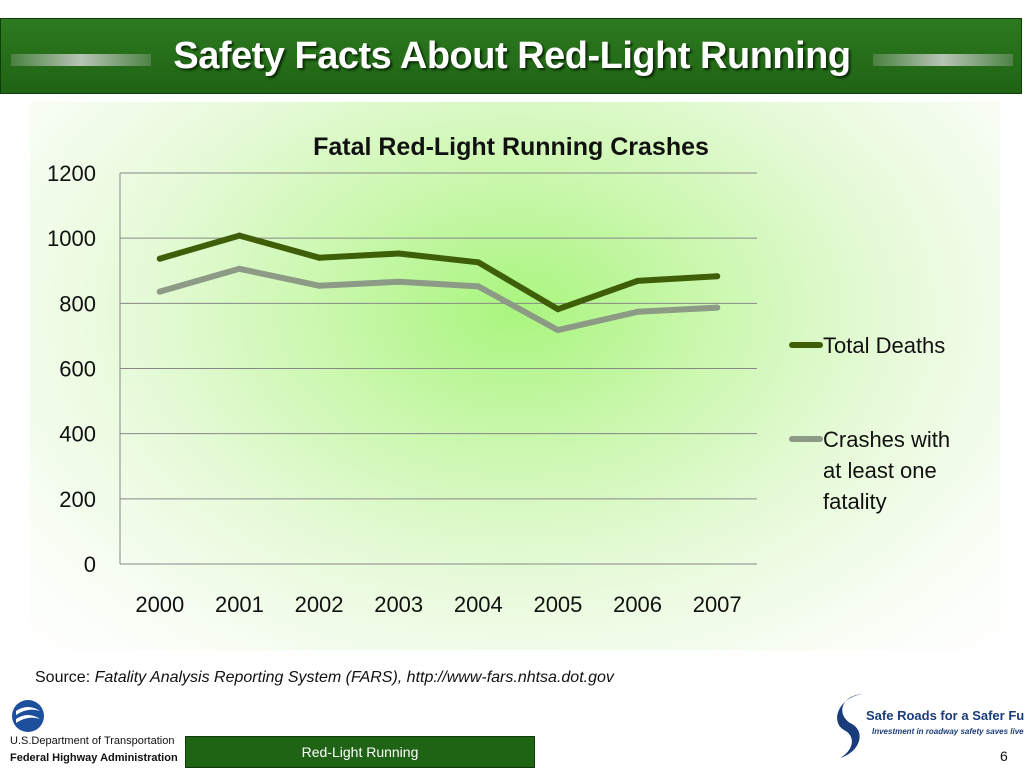 This screenshot has width=1024, height=768. What do you see at coordinates (943, 60) in the screenshot?
I see `title-stripe-right` at bounding box center [943, 60].